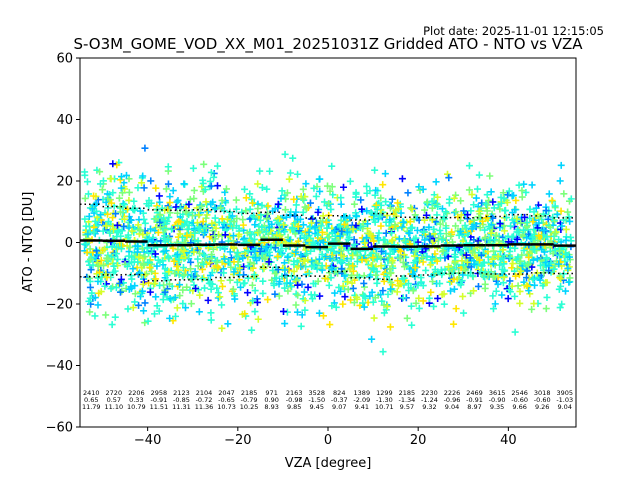  I want to click on bin-stat-stds: 9.26, so click(542, 407).